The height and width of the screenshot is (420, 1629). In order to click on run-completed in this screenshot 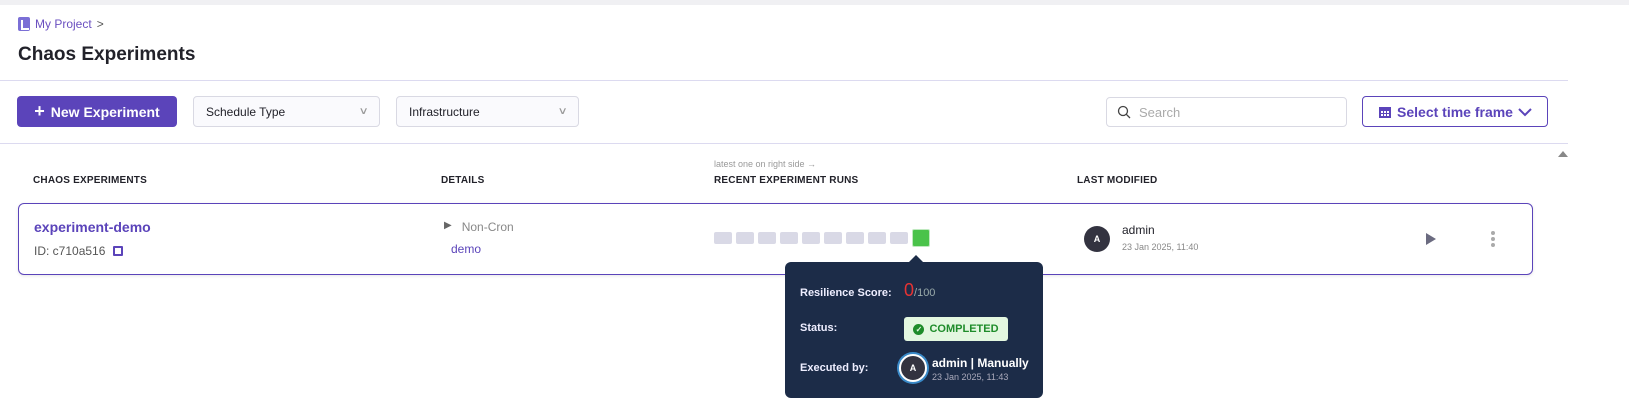, I will do `click(921, 238)`.